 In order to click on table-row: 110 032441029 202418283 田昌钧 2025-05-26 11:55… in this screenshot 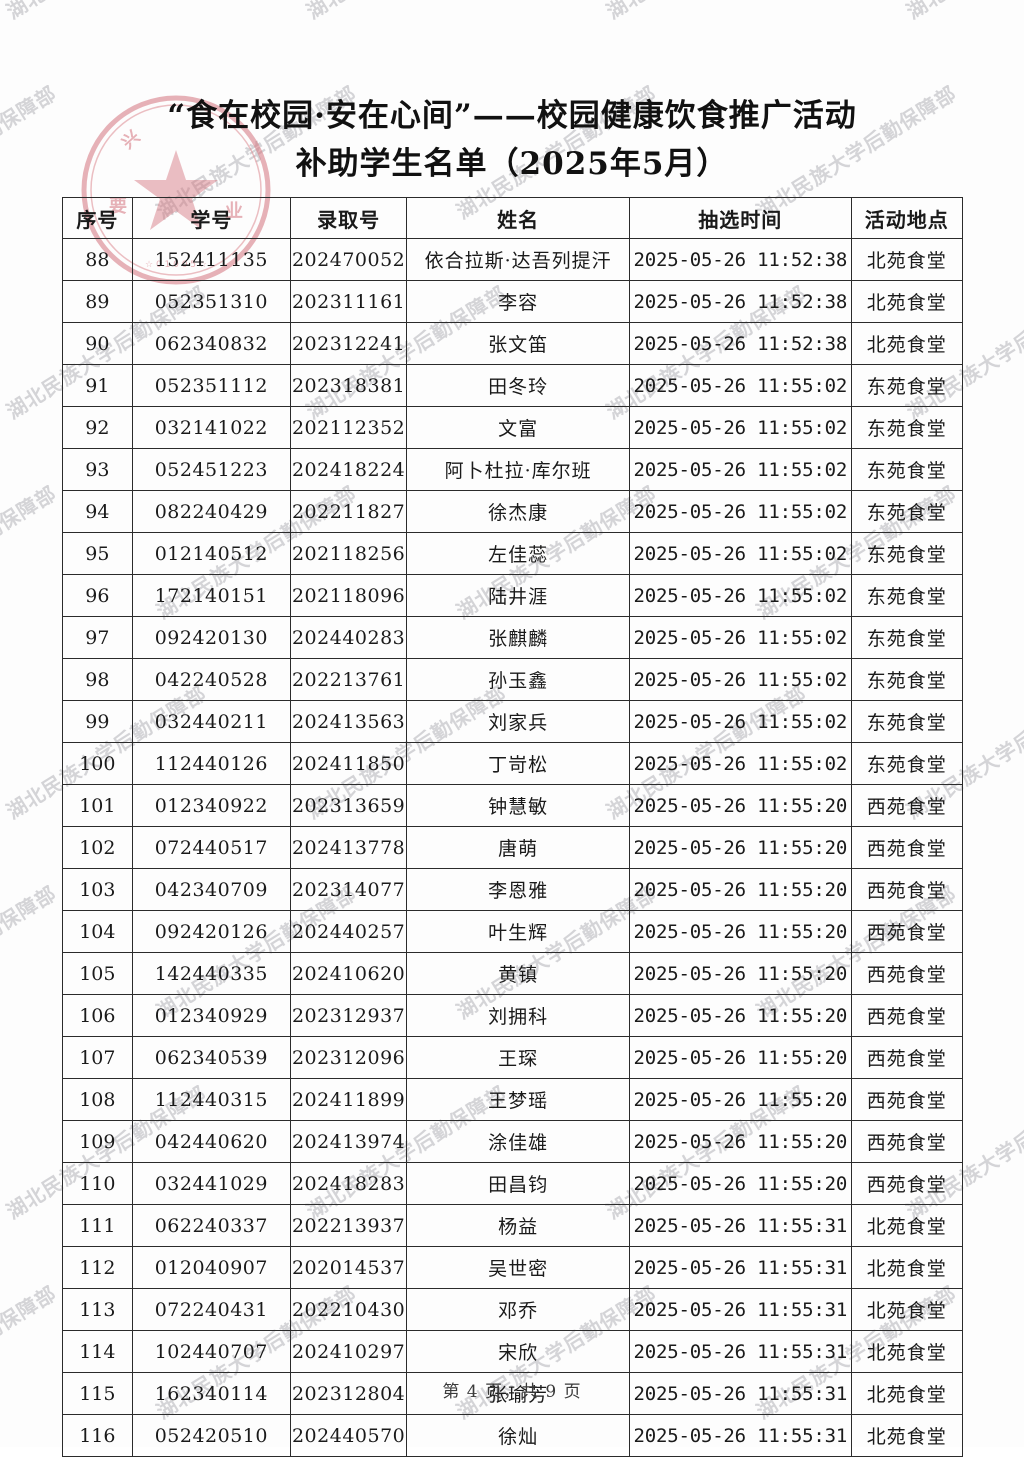, I will do `click(513, 1183)`.